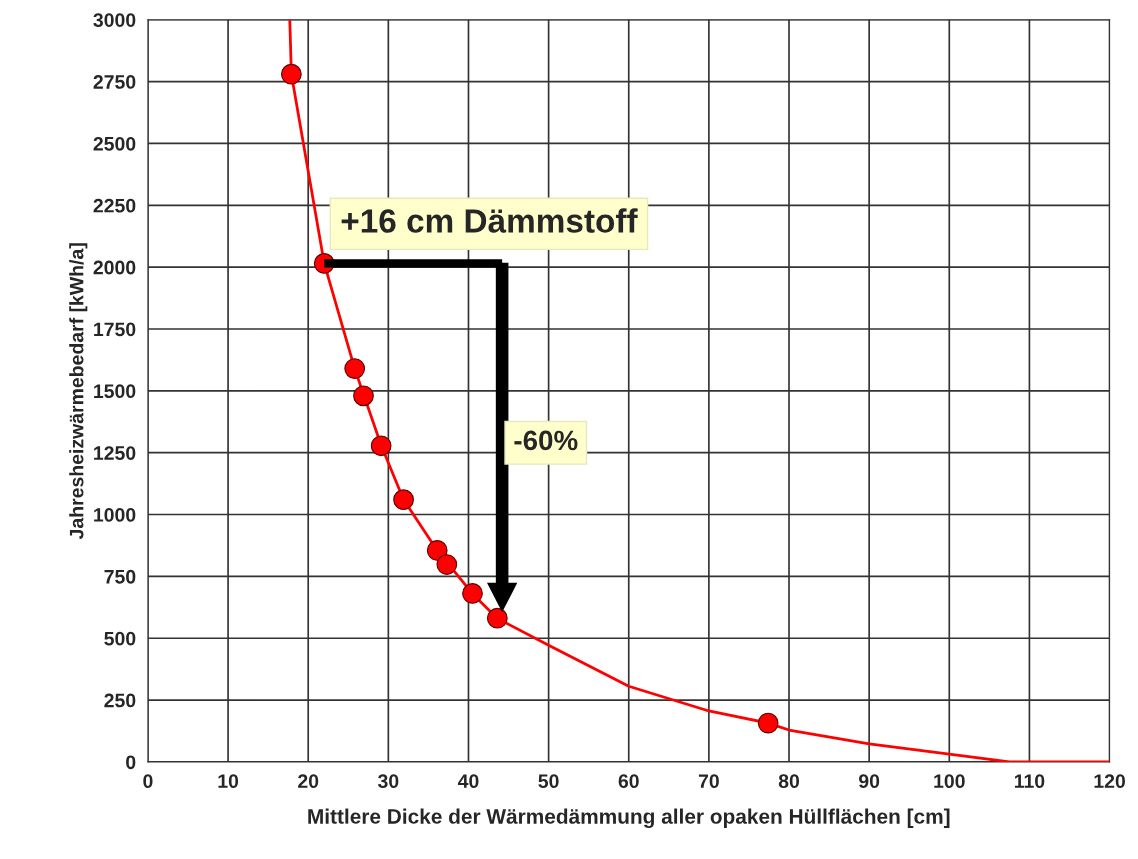 The image size is (1138, 859). Describe the element at coordinates (489, 220) in the screenshot. I see `annotation: +16 cm Dämmstoff` at that location.